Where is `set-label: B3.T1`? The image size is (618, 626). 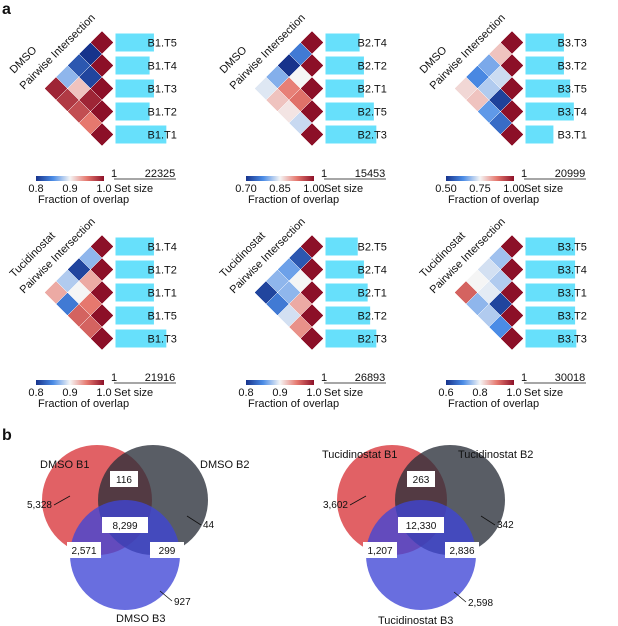
set-label: B3.T1 is located at coordinates (572, 136).